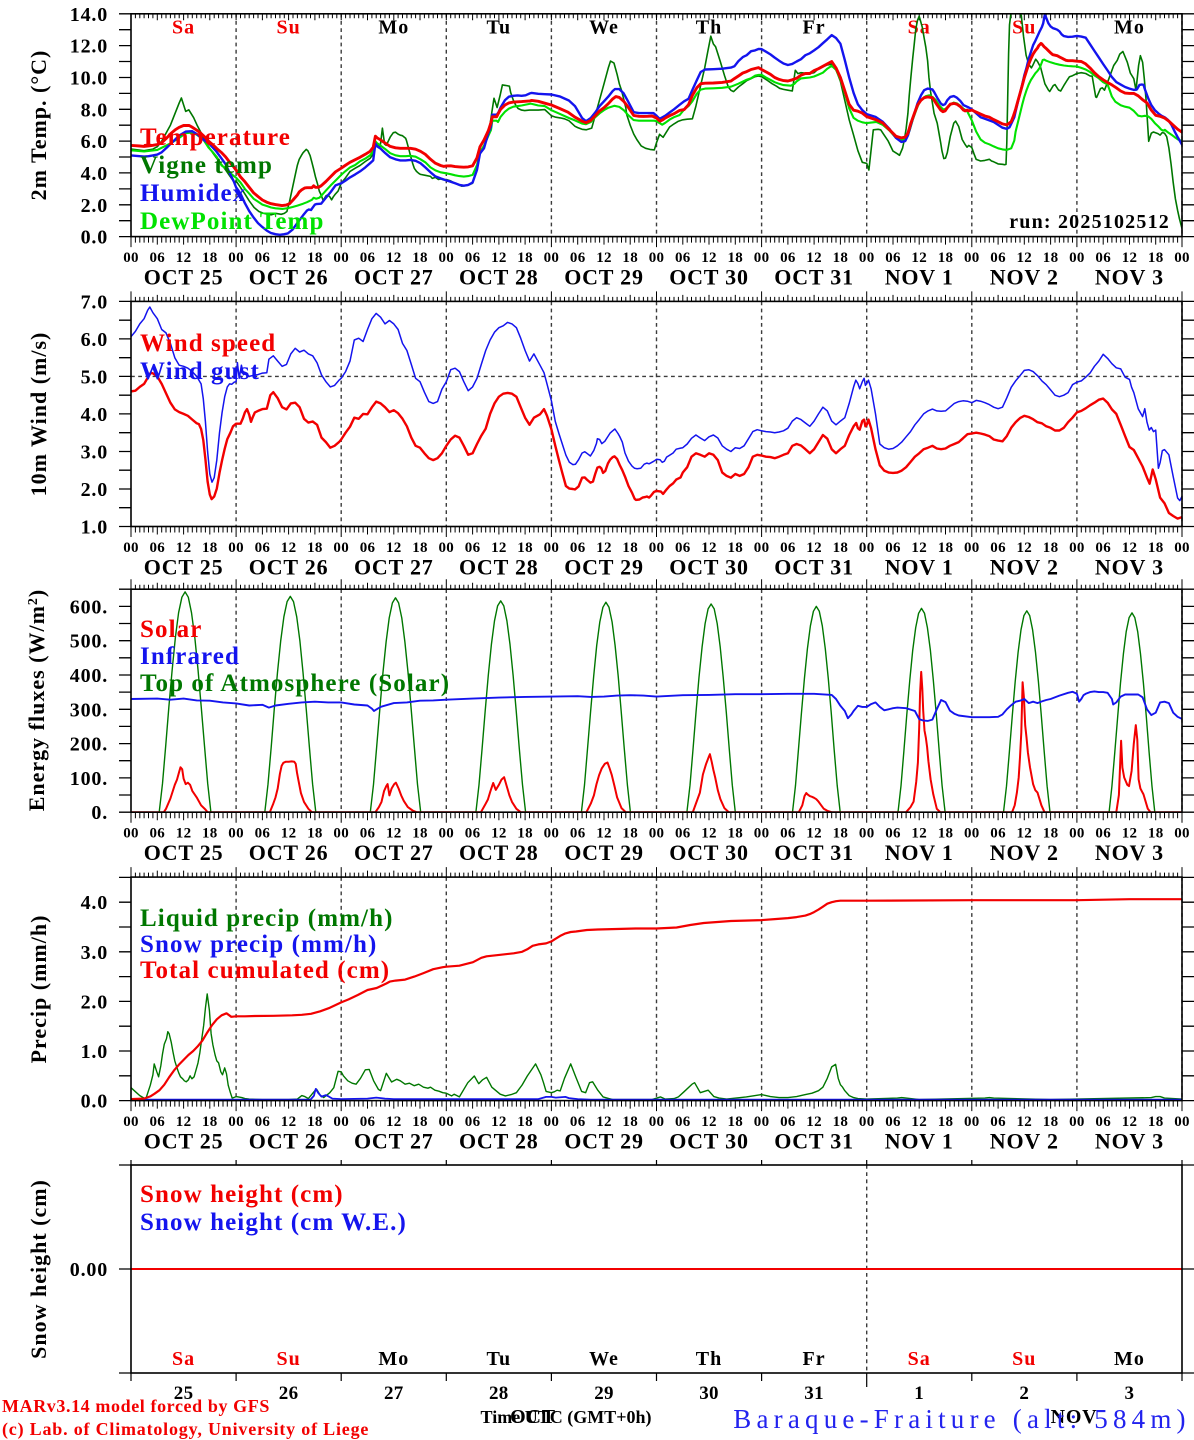  What do you see at coordinates (99, 813) in the screenshot?
I see `svg-text: 0.` at bounding box center [99, 813].